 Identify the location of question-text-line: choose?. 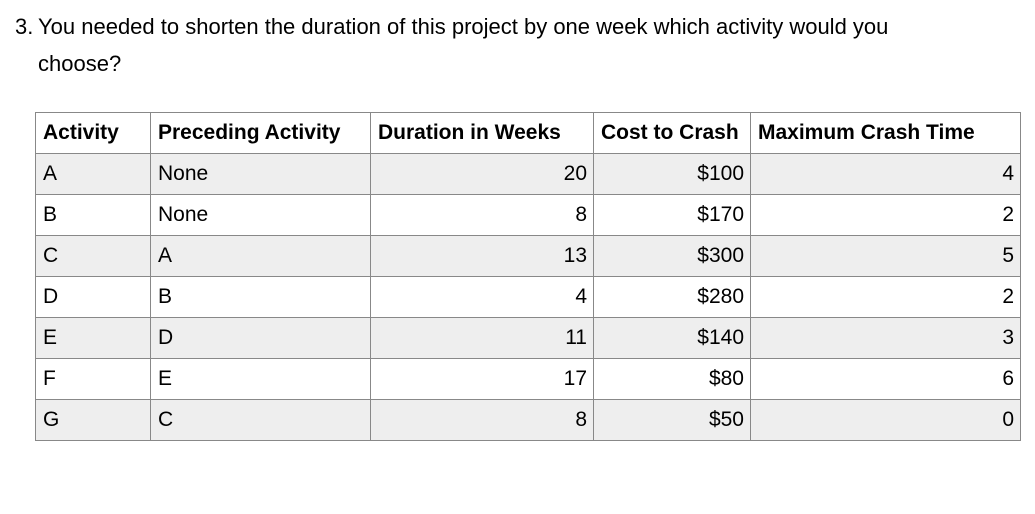
(80, 63).